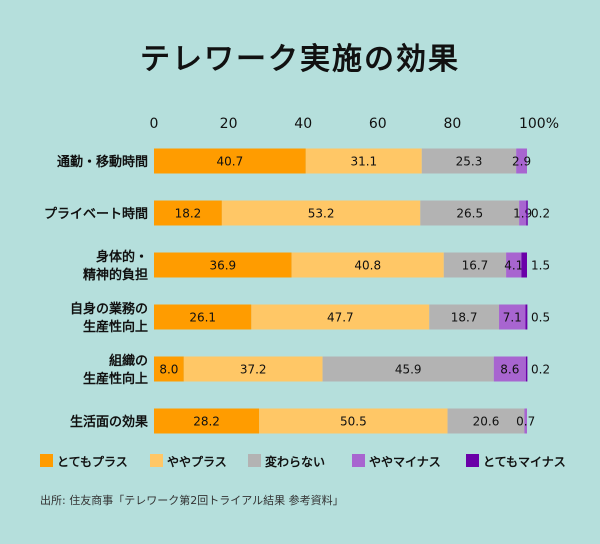 This screenshot has height=544, width=600. What do you see at coordinates (539, 124) in the screenshot?
I see `x-tick-label: 100%` at bounding box center [539, 124].